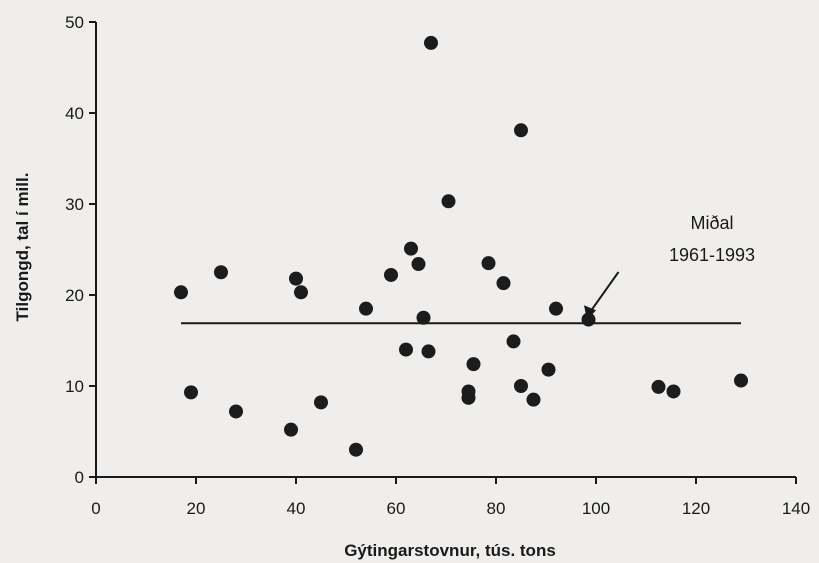 The height and width of the screenshot is (563, 819). Describe the element at coordinates (796, 508) in the screenshot. I see `x-tick-label: 140` at that location.